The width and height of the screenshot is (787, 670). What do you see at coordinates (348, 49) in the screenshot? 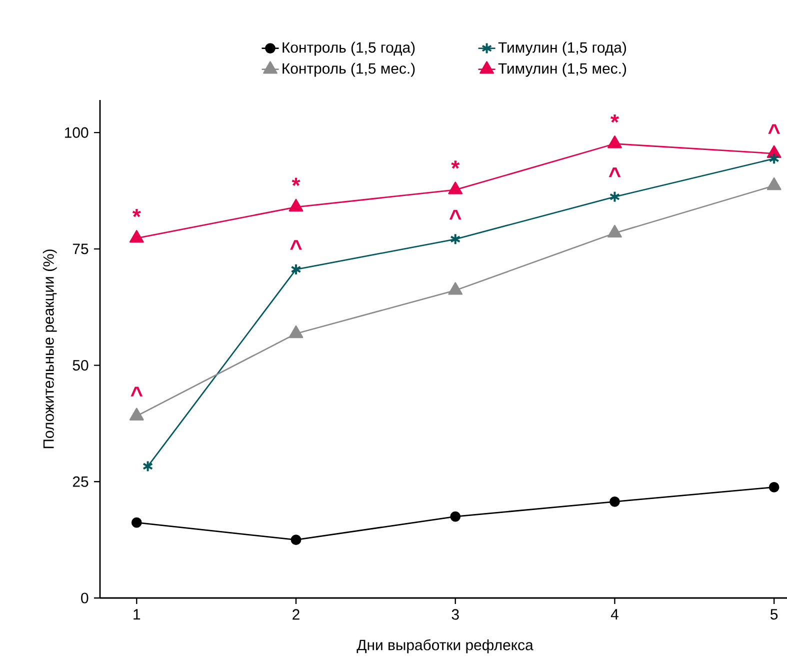
I see `legend-label: Контроль (1,5 года)` at bounding box center [348, 49].